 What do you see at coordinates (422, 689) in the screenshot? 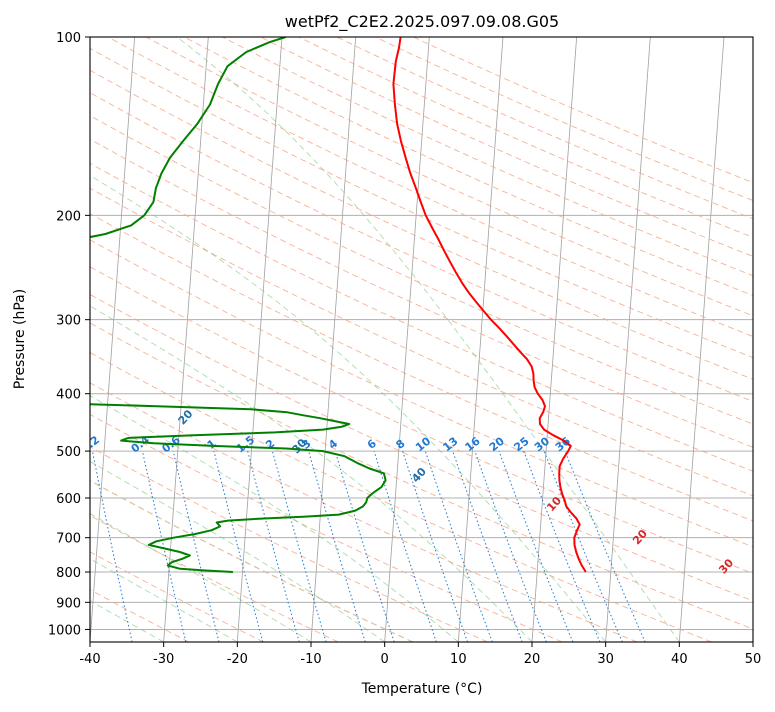
I see `x-axis-label: Temperature (°C)` at bounding box center [422, 689].